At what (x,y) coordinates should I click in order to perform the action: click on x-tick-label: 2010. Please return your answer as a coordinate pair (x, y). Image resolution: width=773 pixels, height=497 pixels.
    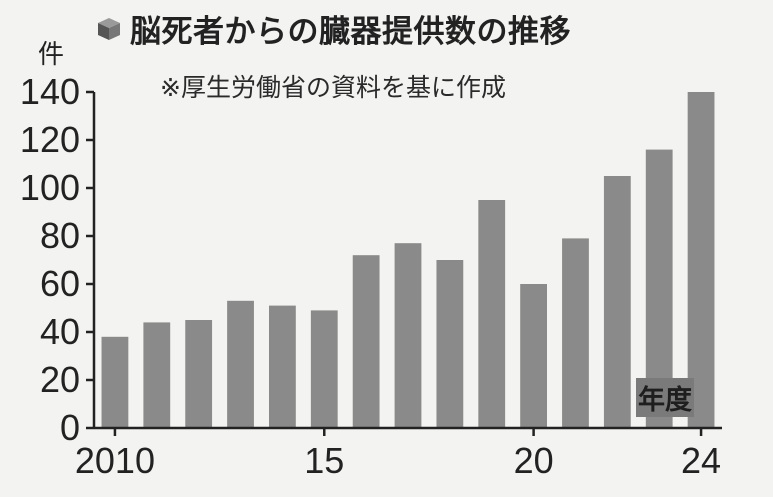
    Looking at the image, I should click on (115, 460).